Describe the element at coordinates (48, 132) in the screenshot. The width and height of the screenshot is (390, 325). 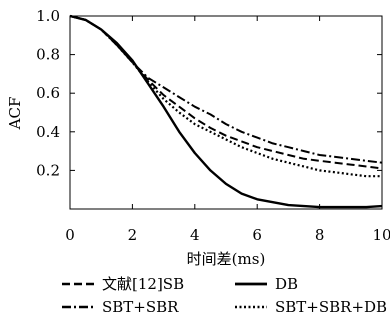
I see `y-tick-label: 0.4` at that location.